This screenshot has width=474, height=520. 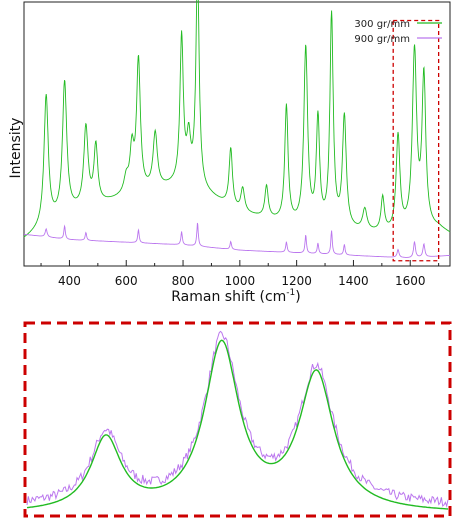 I want to click on legend: 300 gr/mm 900 gr/mm, so click(x=398, y=32).